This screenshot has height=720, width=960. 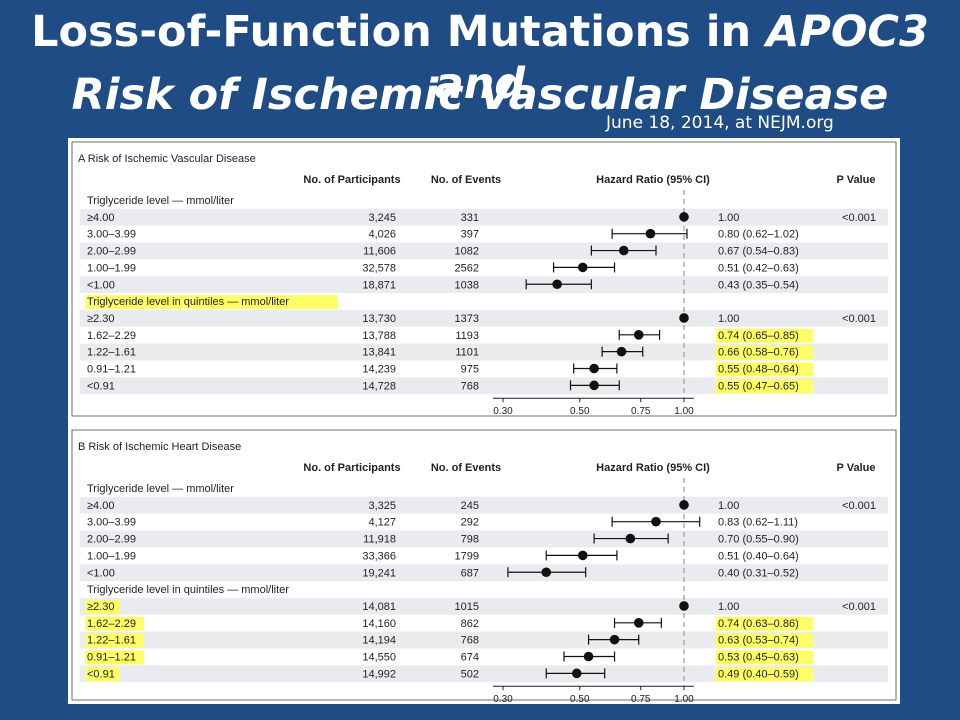 I want to click on row-events: 798, so click(x=470, y=540).